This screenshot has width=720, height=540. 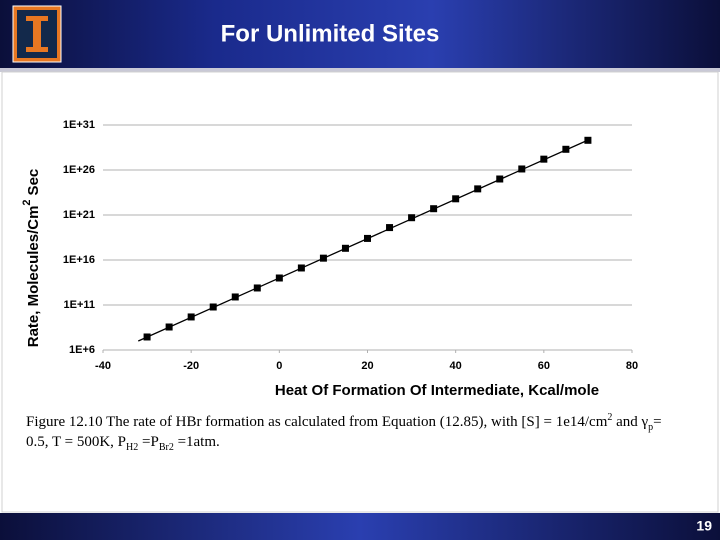 I want to click on x-tick-label: 40, so click(x=456, y=366).